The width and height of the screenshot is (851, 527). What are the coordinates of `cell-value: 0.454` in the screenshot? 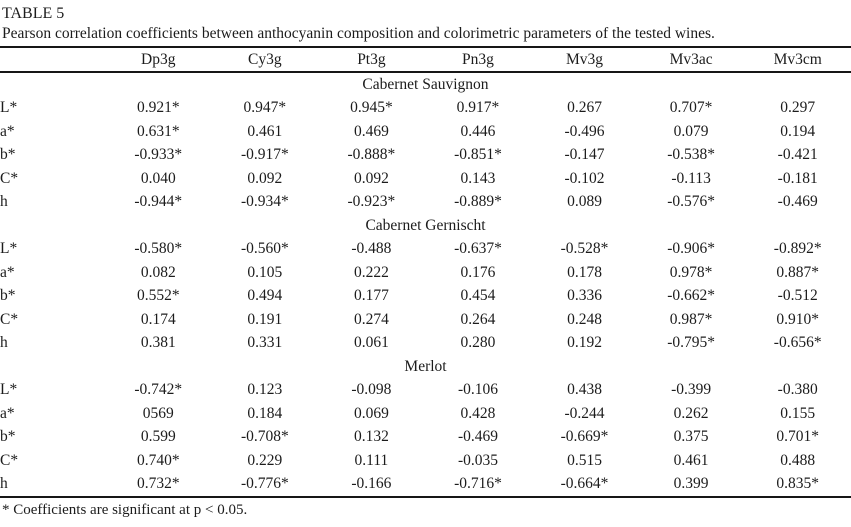 It's located at (478, 296).